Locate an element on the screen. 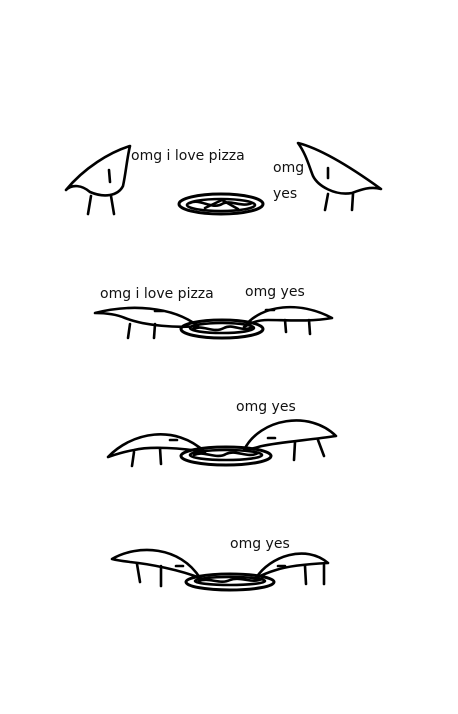  panel-1-left-speech: omg i love pizza is located at coordinates (188, 156).